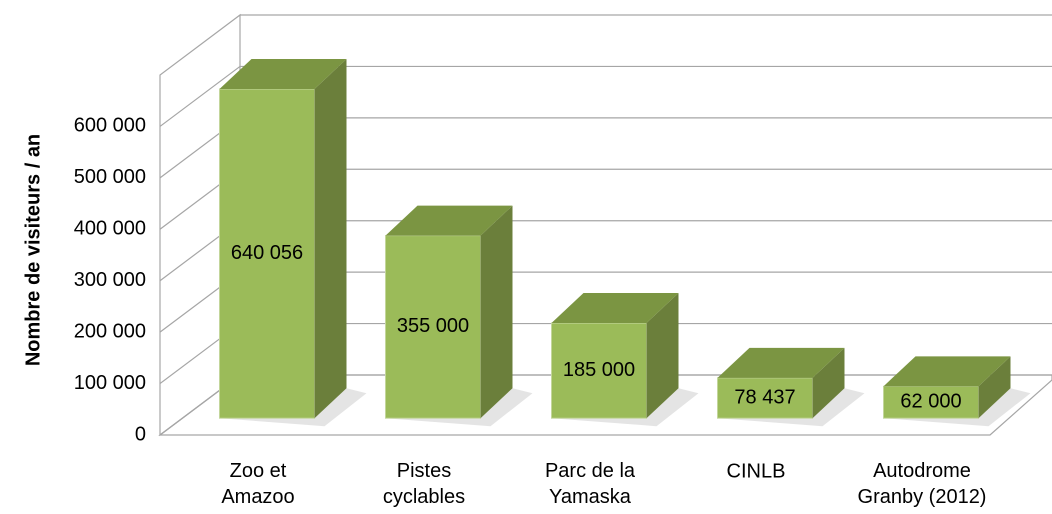 This screenshot has height=514, width=1052. Describe the element at coordinates (605, 96) in the screenshot. I see `grid-line` at that location.